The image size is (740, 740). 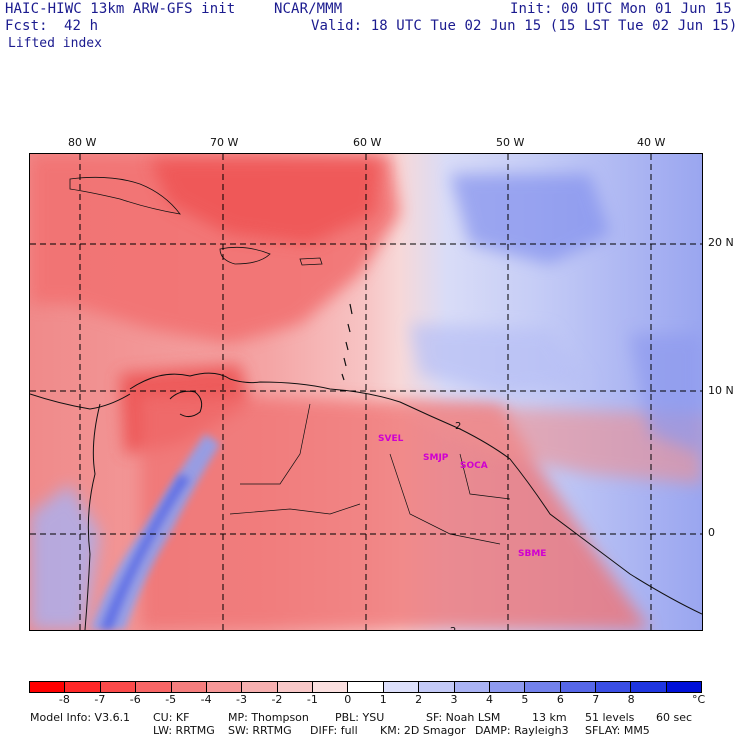 I want to click on station-label-svel: SVEL, so click(x=391, y=439).